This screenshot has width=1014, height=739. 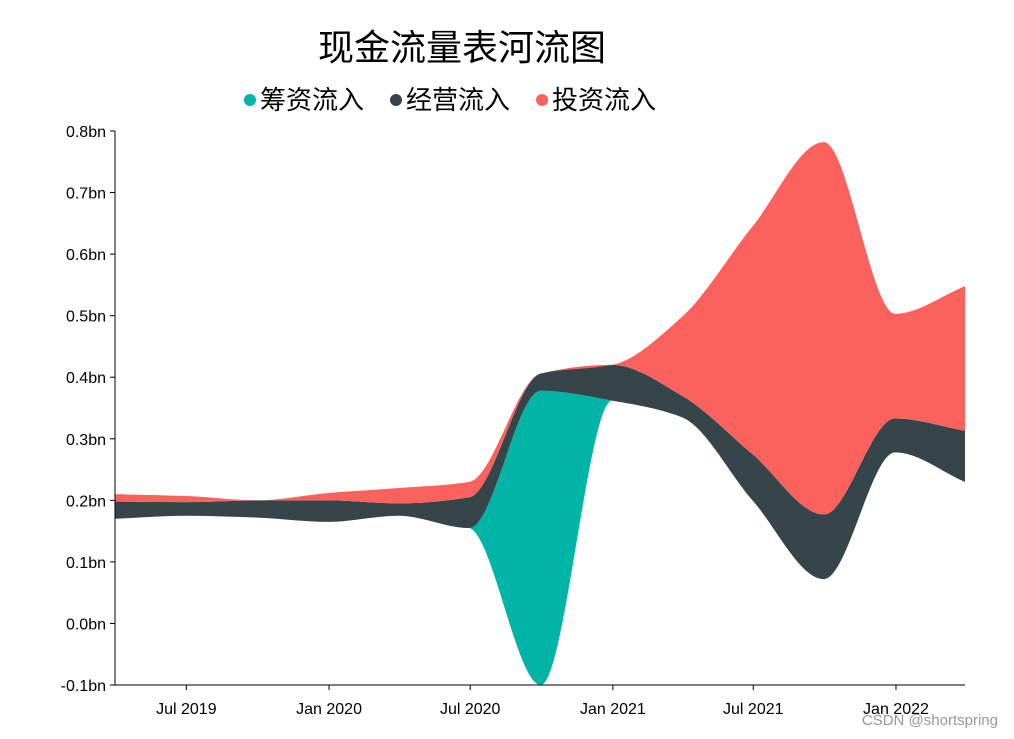 I want to click on x-tick-label: Jul 2019, so click(x=186, y=709).